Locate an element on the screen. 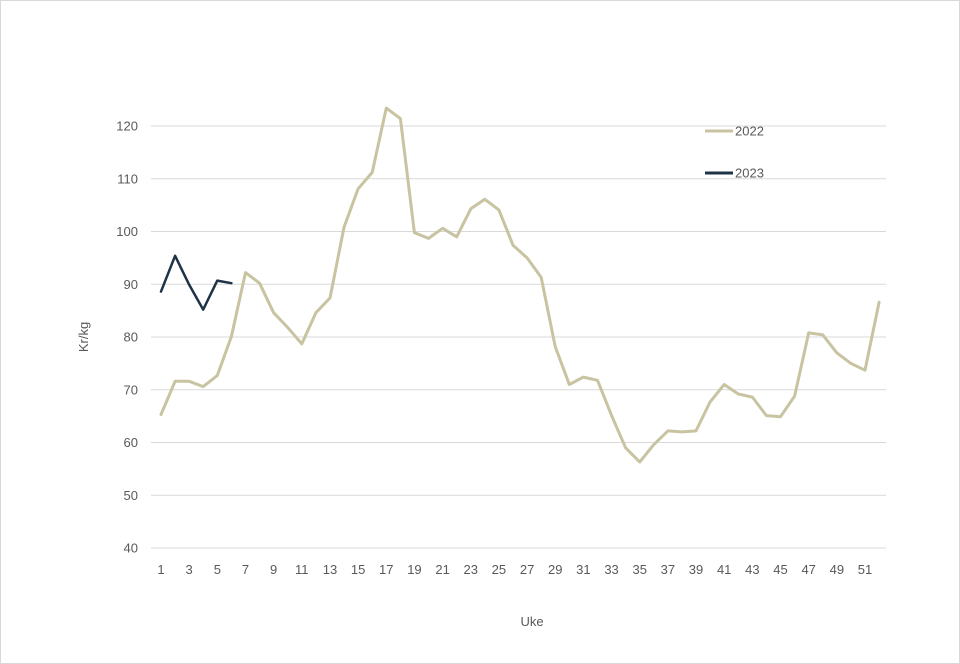  x-tick-label: 13 is located at coordinates (330, 569).